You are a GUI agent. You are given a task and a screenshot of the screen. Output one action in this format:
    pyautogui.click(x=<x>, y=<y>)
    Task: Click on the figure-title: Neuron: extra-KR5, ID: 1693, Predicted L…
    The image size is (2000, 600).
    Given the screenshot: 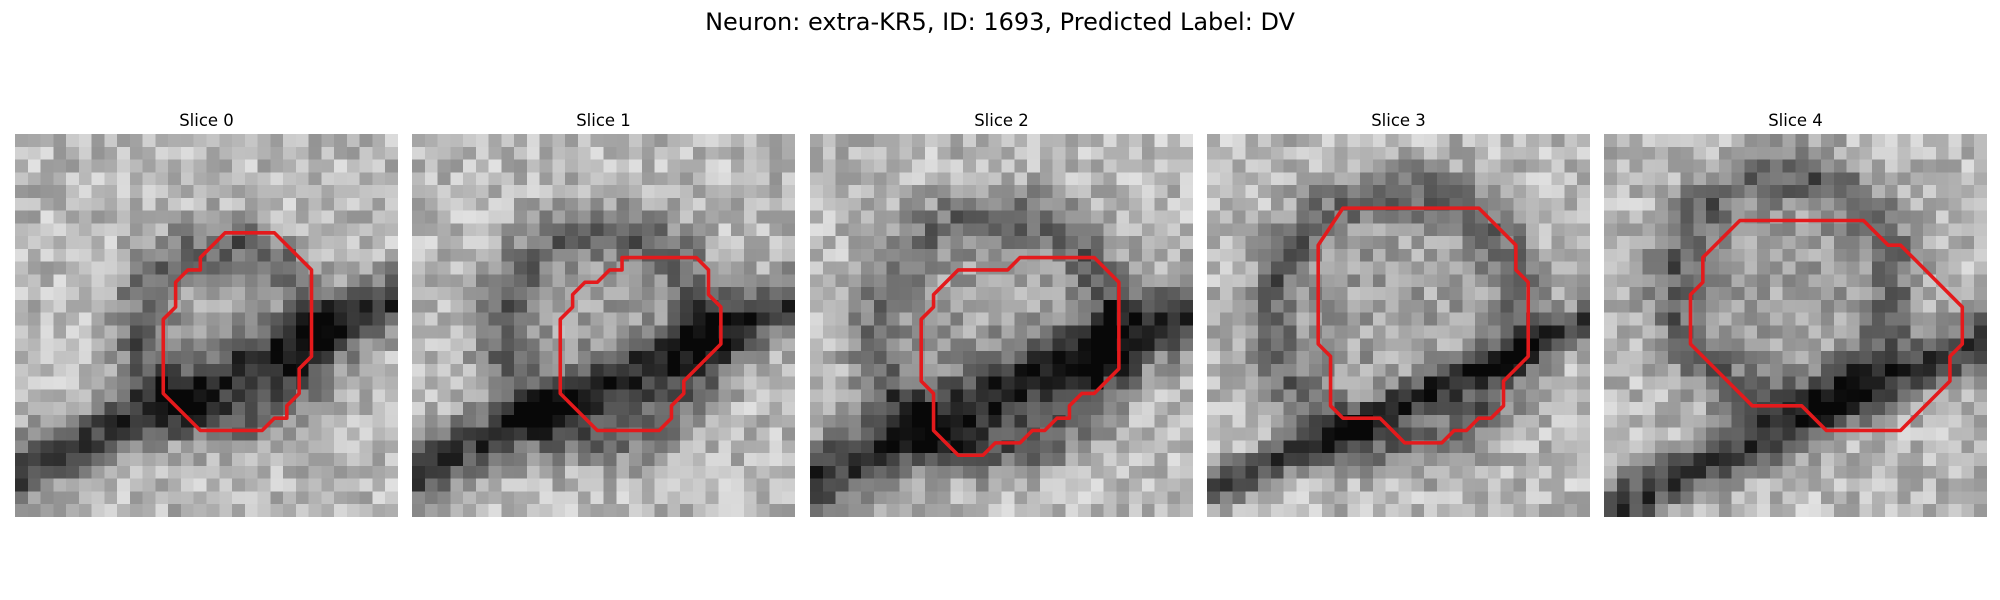 What is the action you would take?
    pyautogui.click(x=1000, y=22)
    